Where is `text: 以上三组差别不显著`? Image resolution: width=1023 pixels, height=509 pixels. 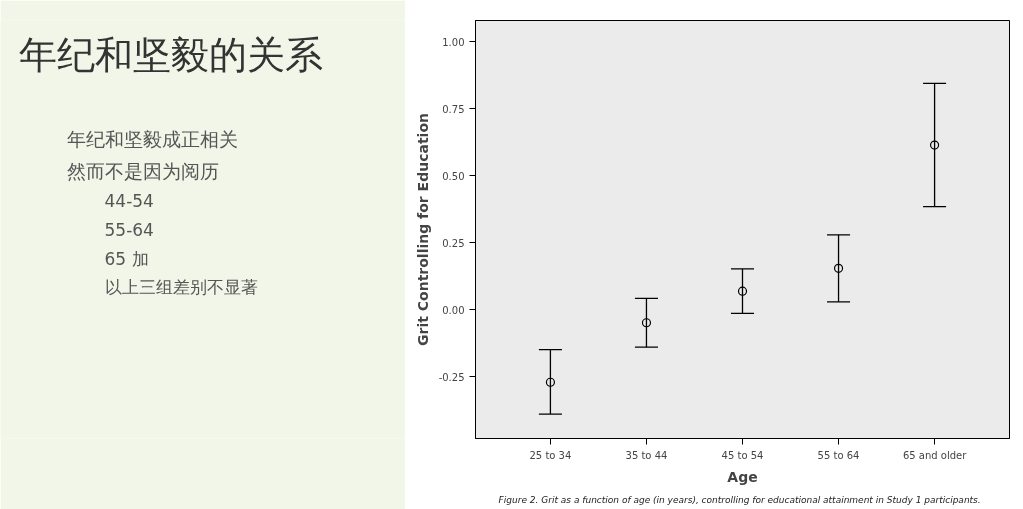 text: 以上三组差别不显著 is located at coordinates (181, 287).